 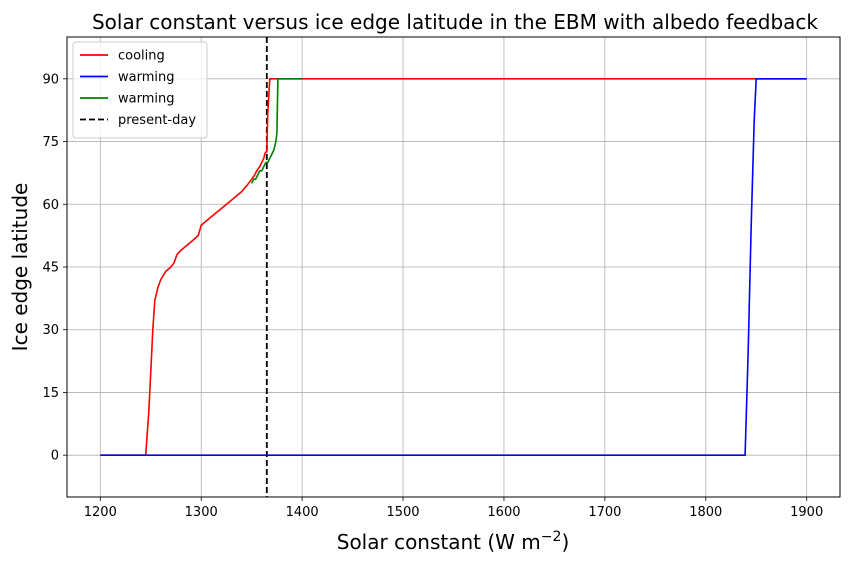 What do you see at coordinates (439, 542) in the screenshot?
I see `x-axis-label-text: Solar constant (W m` at bounding box center [439, 542].